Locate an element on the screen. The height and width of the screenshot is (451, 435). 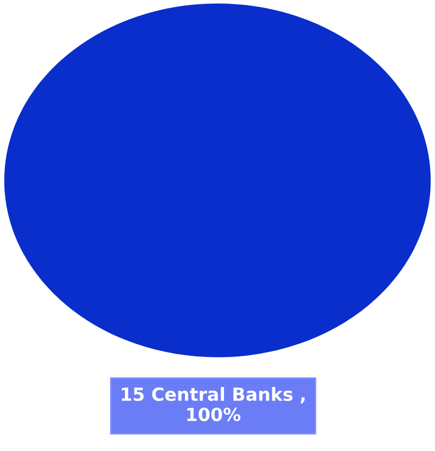
slice-label: 15 Central Banks , 100% is located at coordinates (213, 404).